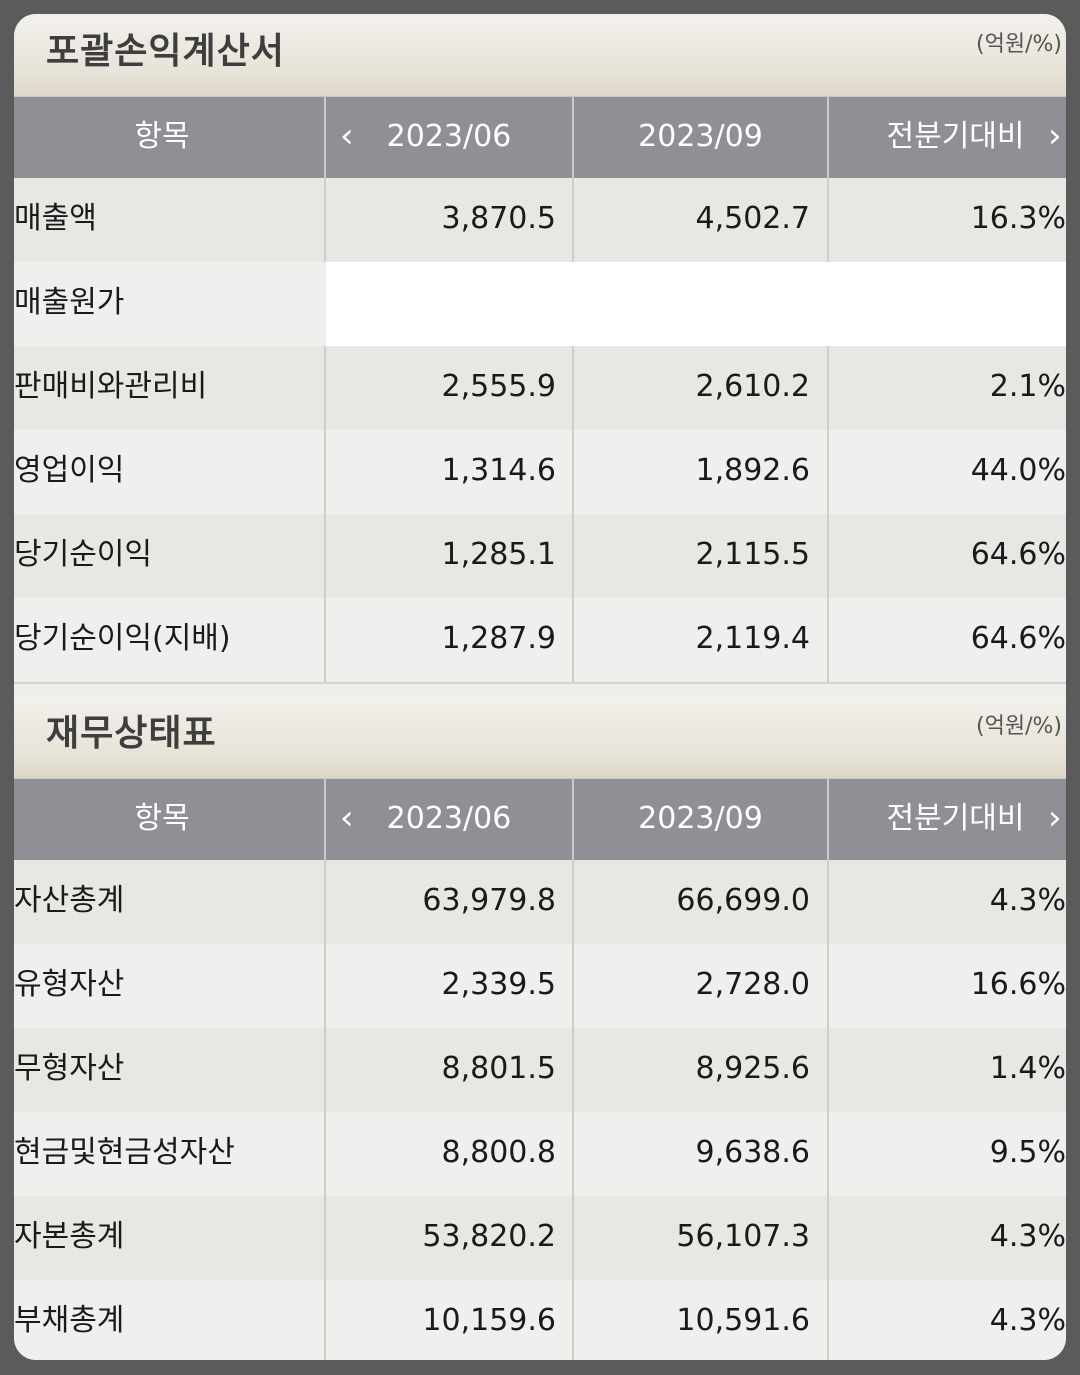 The width and height of the screenshot is (1080, 1375). I want to click on table-row: 당기순이익 1,285.1 2,115.5 64.6%, so click(540, 557).